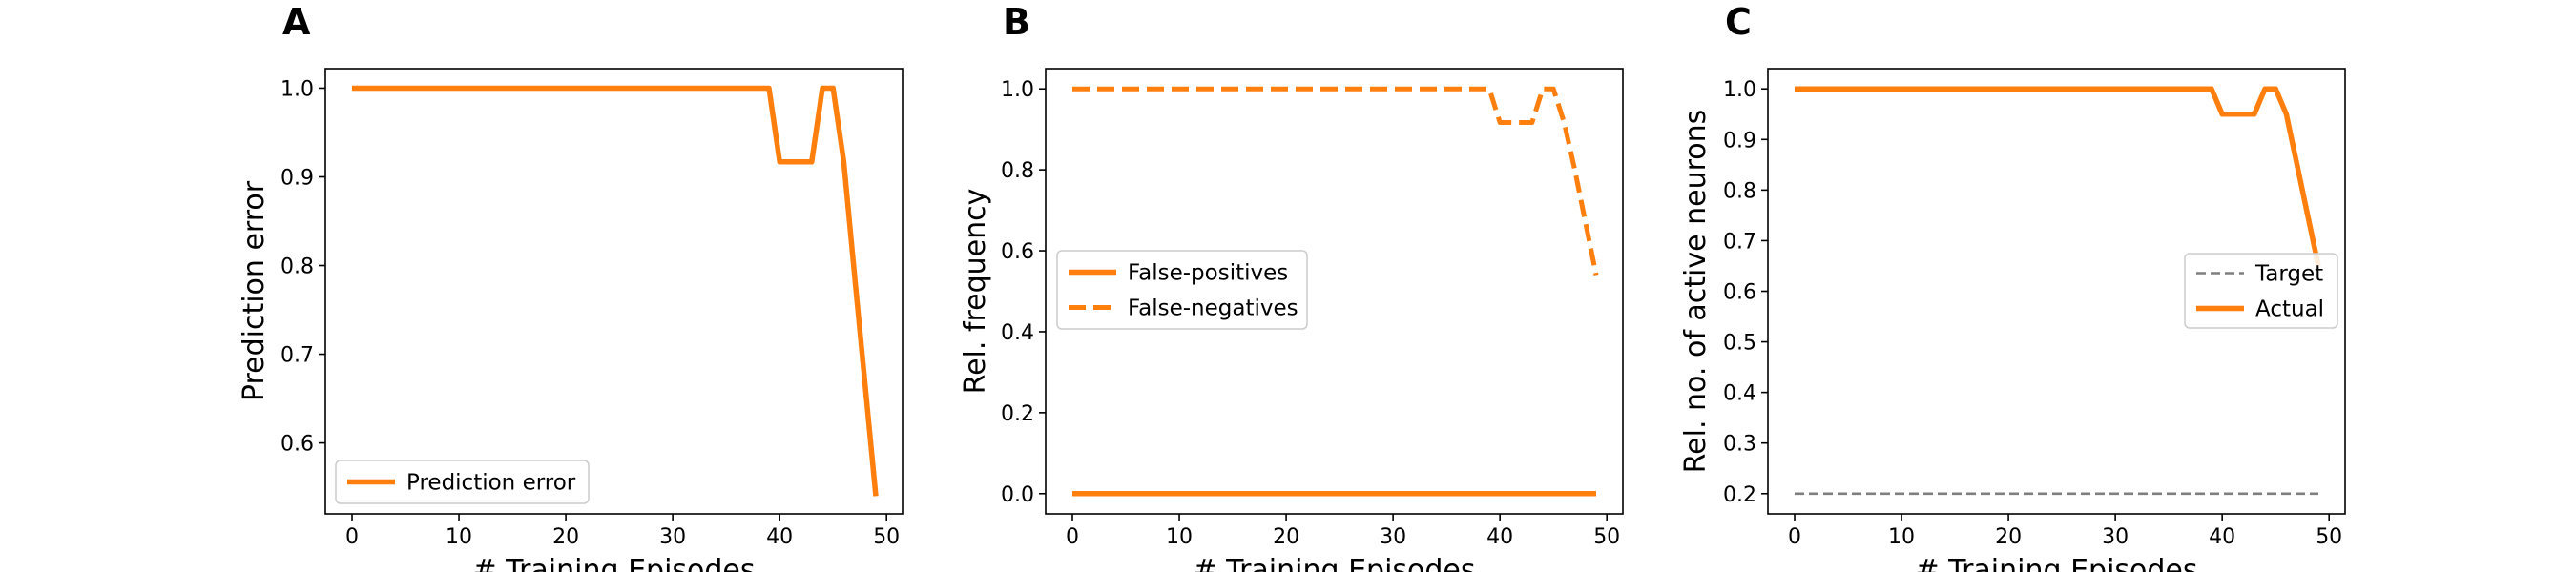 This screenshot has height=572, width=2576. I want to click on y-tick-label: 0.3, so click(1739, 445).